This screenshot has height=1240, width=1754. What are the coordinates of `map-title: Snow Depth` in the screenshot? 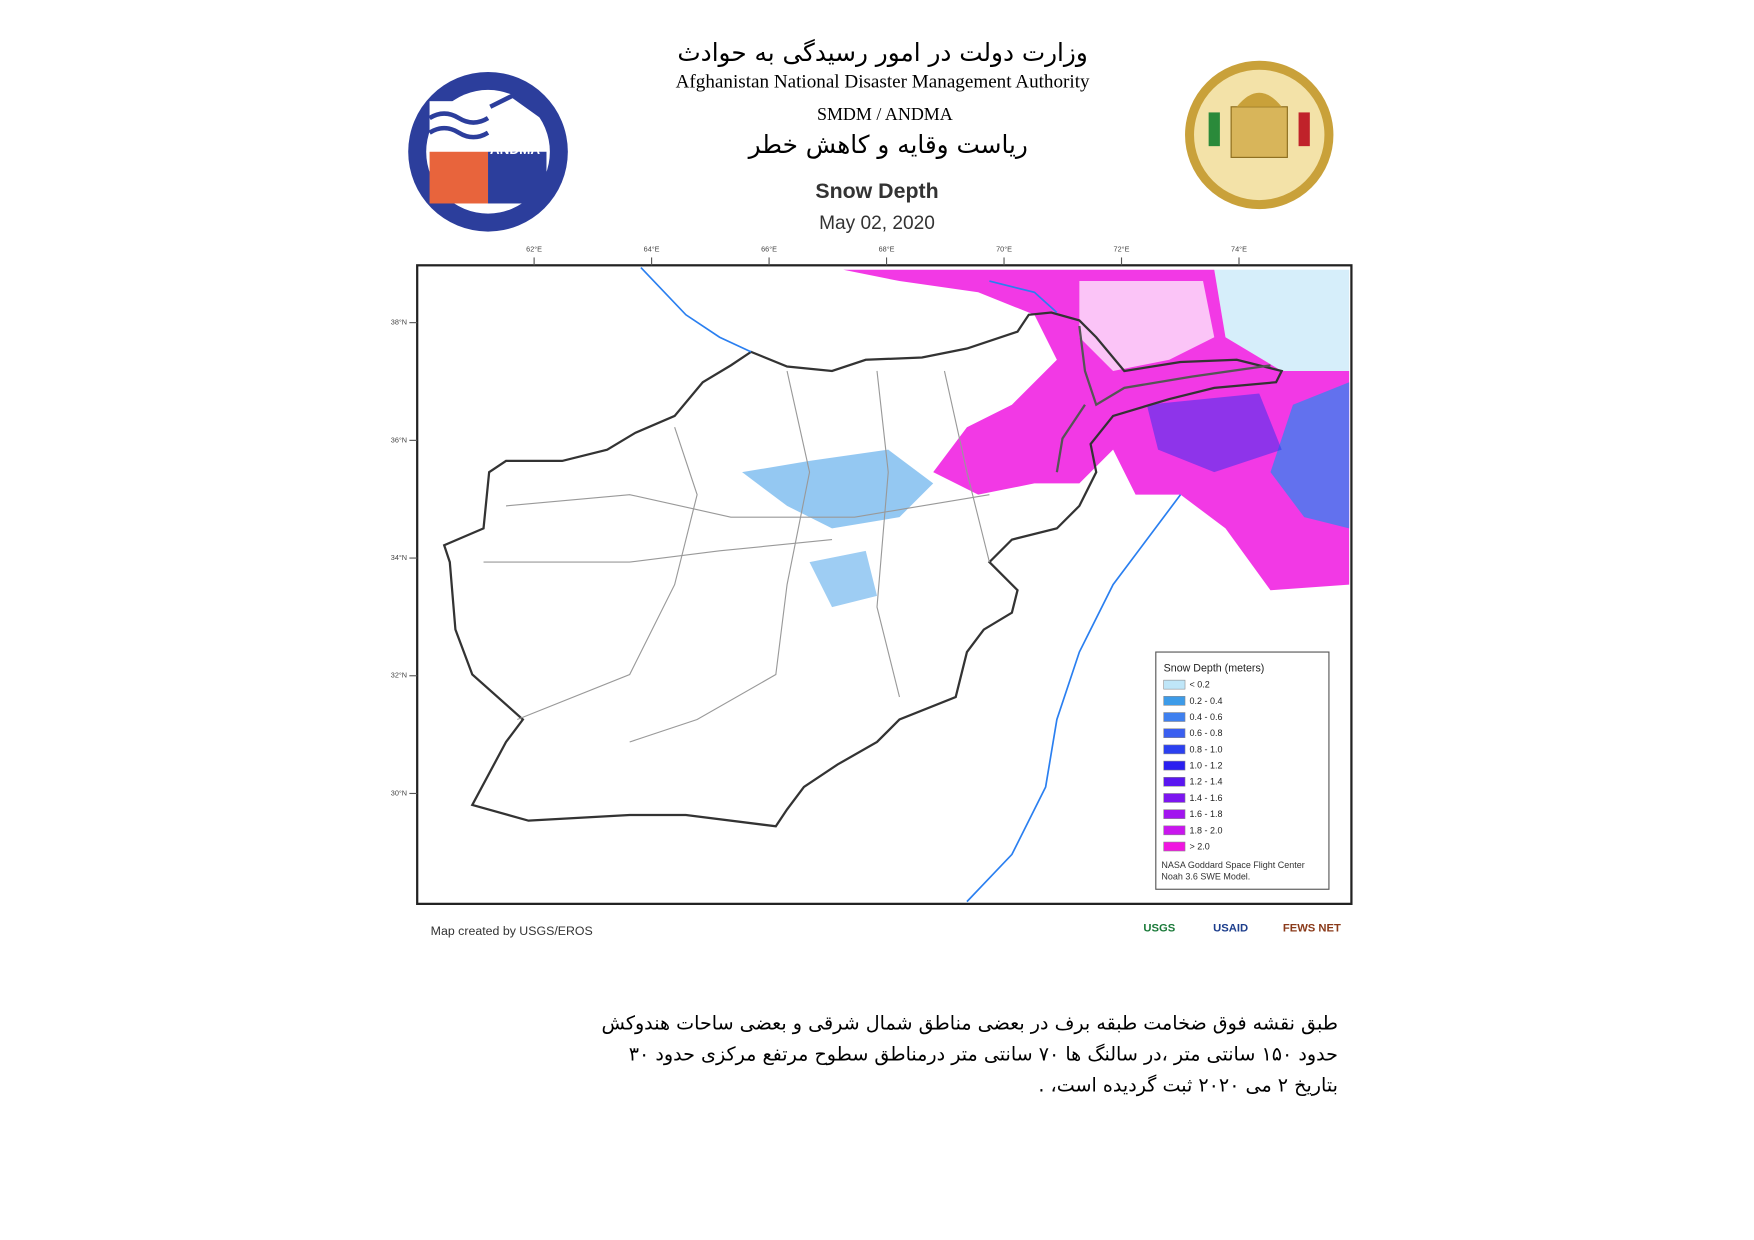 It's located at (876, 191).